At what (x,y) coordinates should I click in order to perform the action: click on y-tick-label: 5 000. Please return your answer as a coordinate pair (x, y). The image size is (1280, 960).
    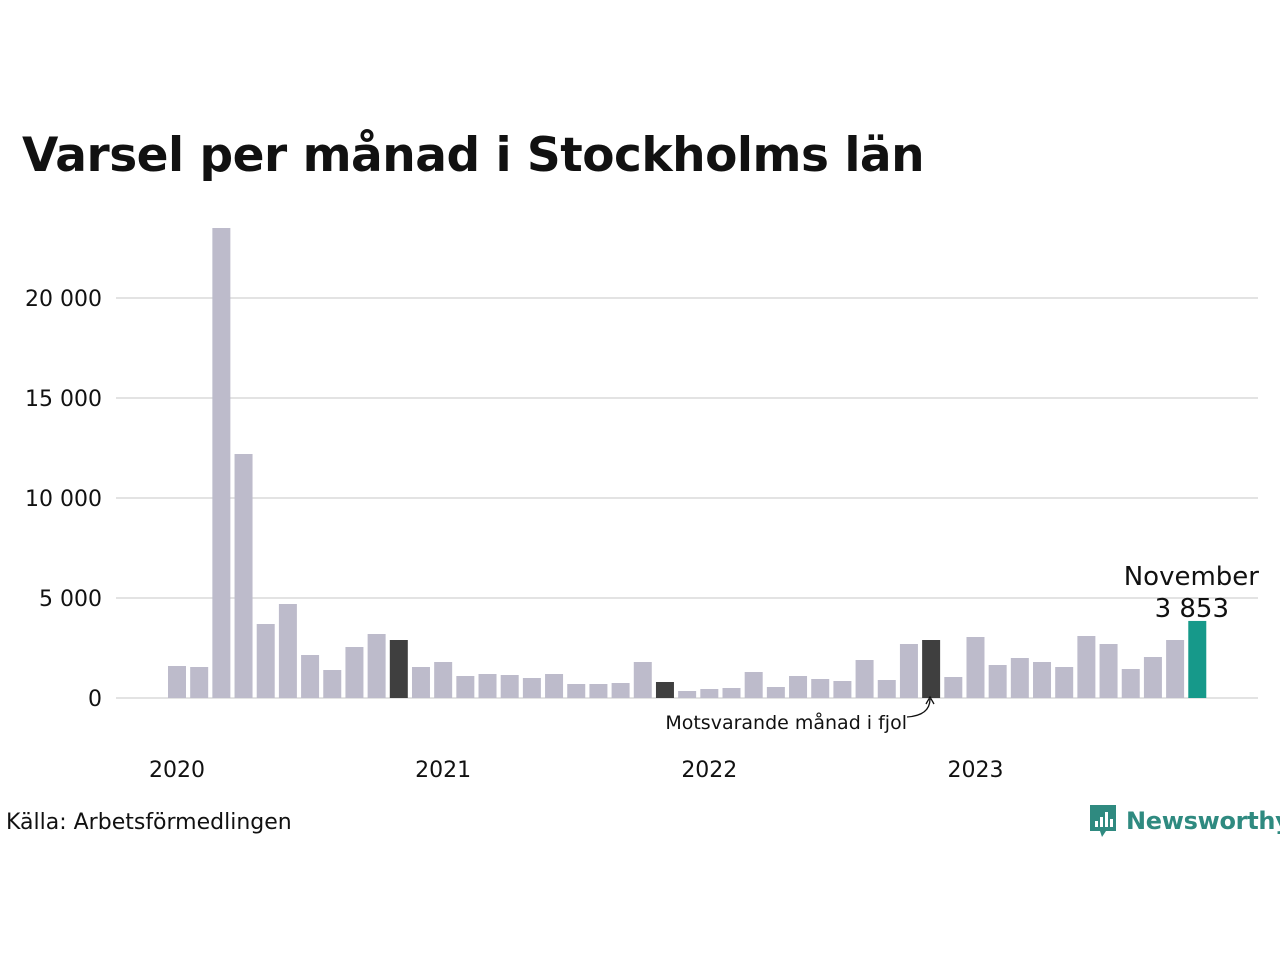
    Looking at the image, I should click on (70, 599).